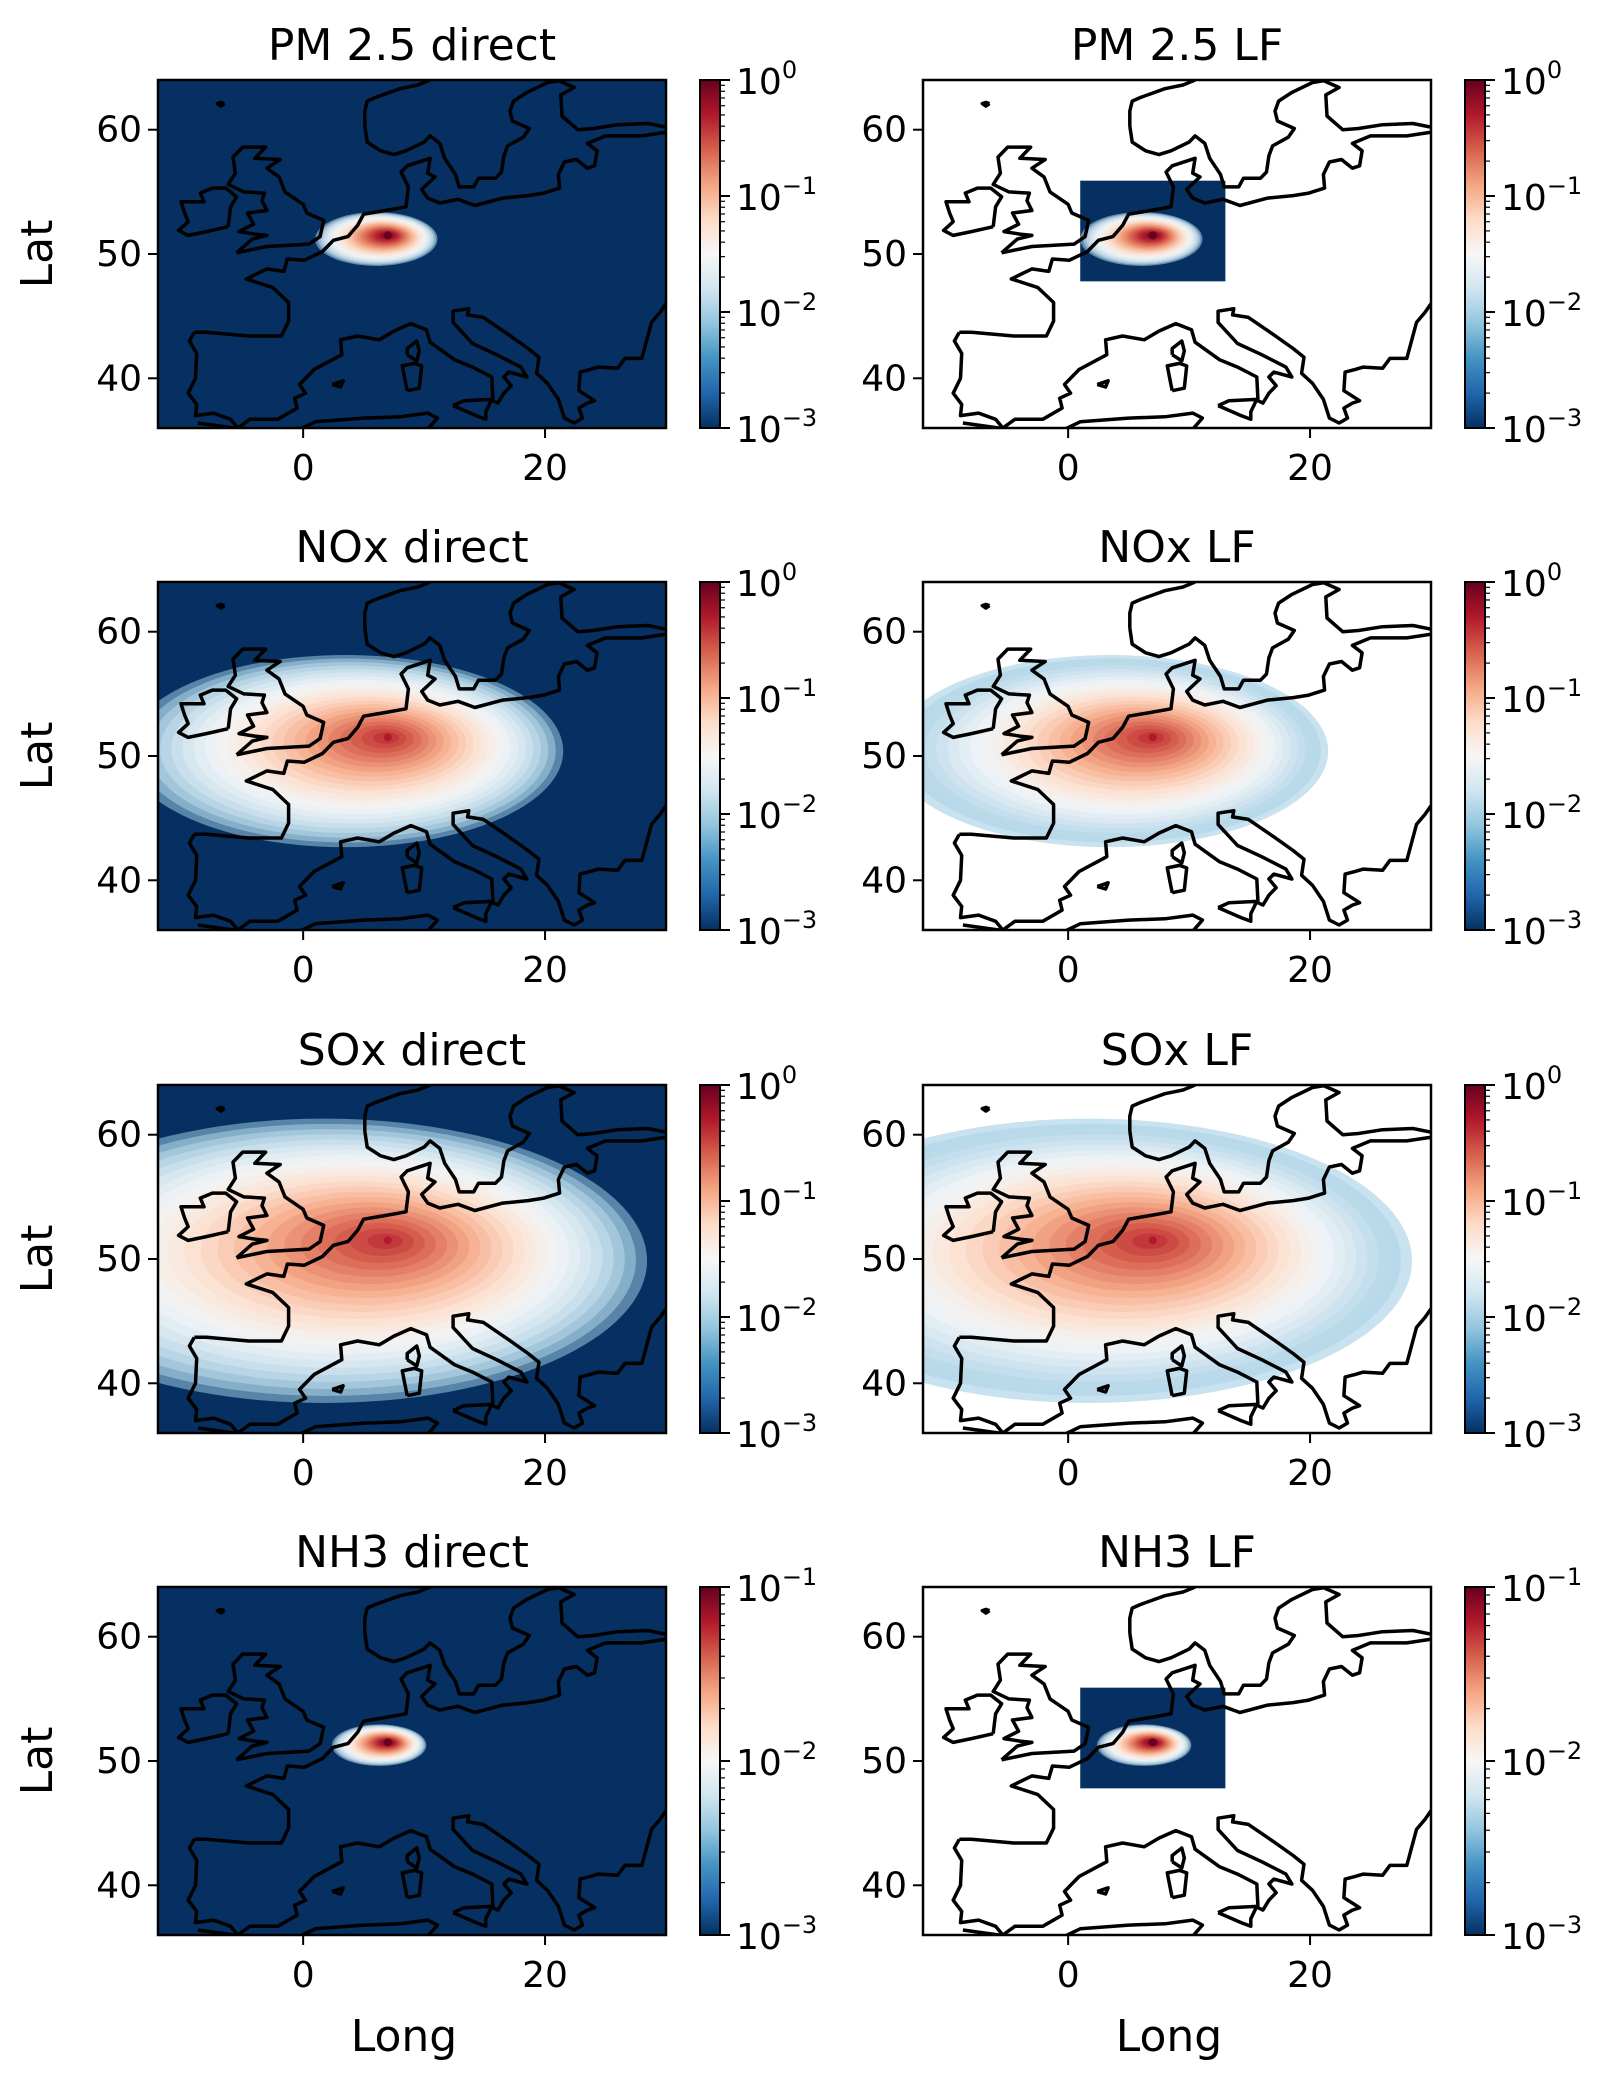 The image size is (1616, 2074). Describe the element at coordinates (1523, 1760) in the screenshot. I see `colorbar: 10⁻¹ 10⁻² 10⁻³` at that location.